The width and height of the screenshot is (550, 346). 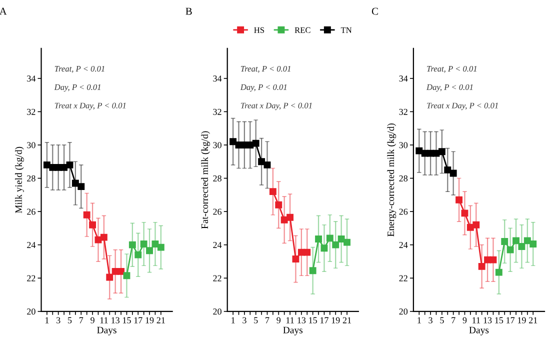 What do you see at coordinates (346, 30) in the screenshot?
I see `legend-label: TN` at bounding box center [346, 30].